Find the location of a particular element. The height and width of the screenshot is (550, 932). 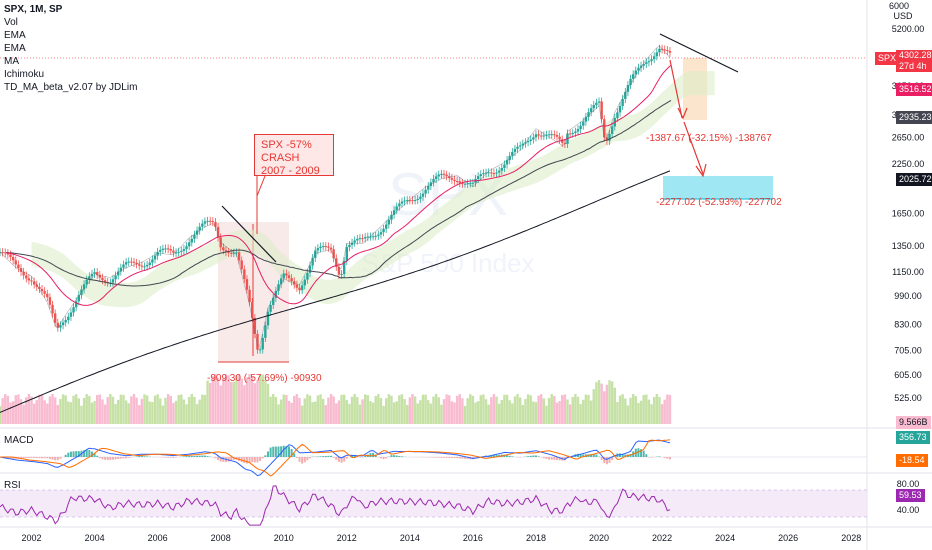

legend-td-ma: TD_MA_beta_v2.07 by JDLim is located at coordinates (71, 87).